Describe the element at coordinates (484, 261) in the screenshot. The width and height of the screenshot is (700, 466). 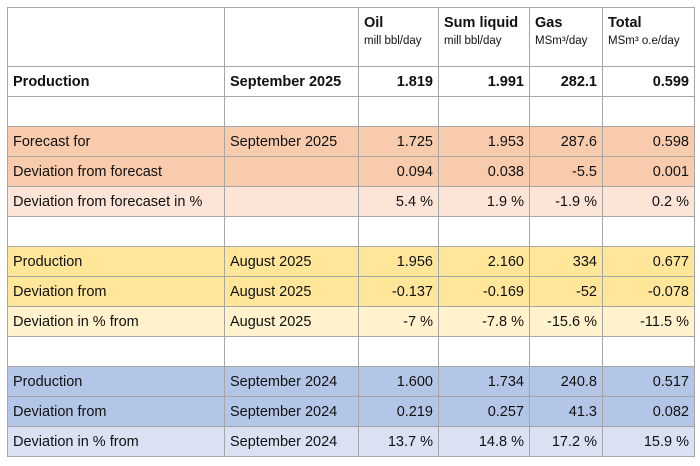
I see `value-cell: 2.160` at that location.